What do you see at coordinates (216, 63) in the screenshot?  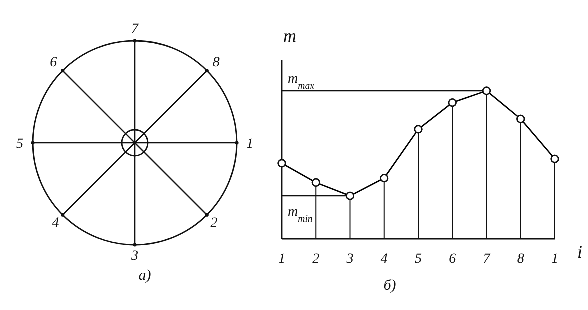 I see `text: 8` at bounding box center [216, 63].